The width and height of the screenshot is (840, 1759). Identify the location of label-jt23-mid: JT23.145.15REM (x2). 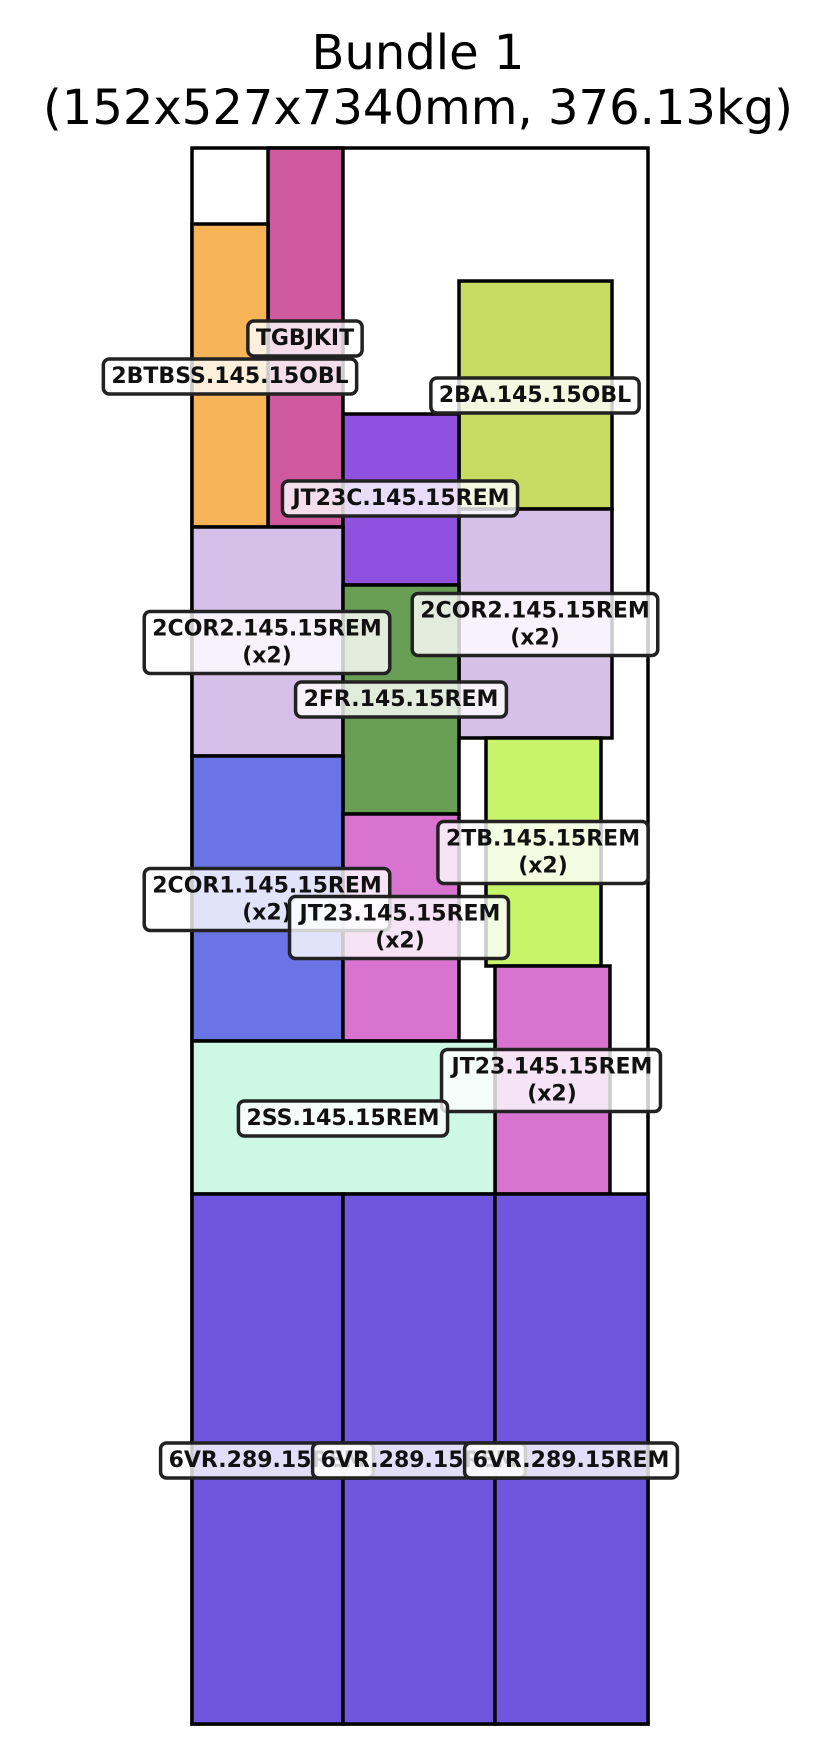
(399, 927).